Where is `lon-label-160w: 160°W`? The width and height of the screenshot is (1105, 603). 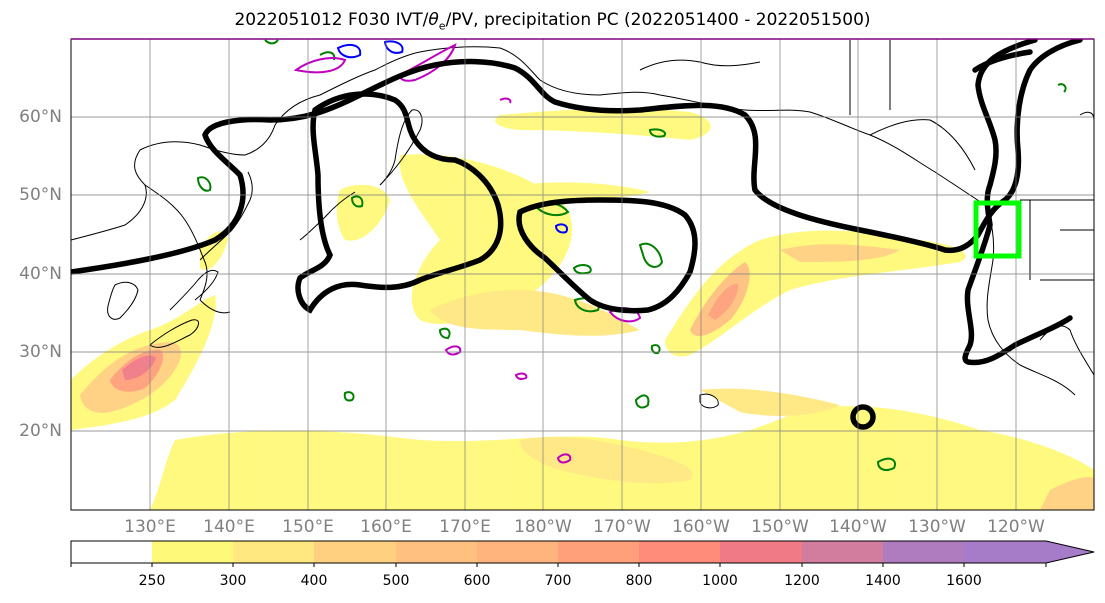 lon-label-160w: 160°W is located at coordinates (701, 527).